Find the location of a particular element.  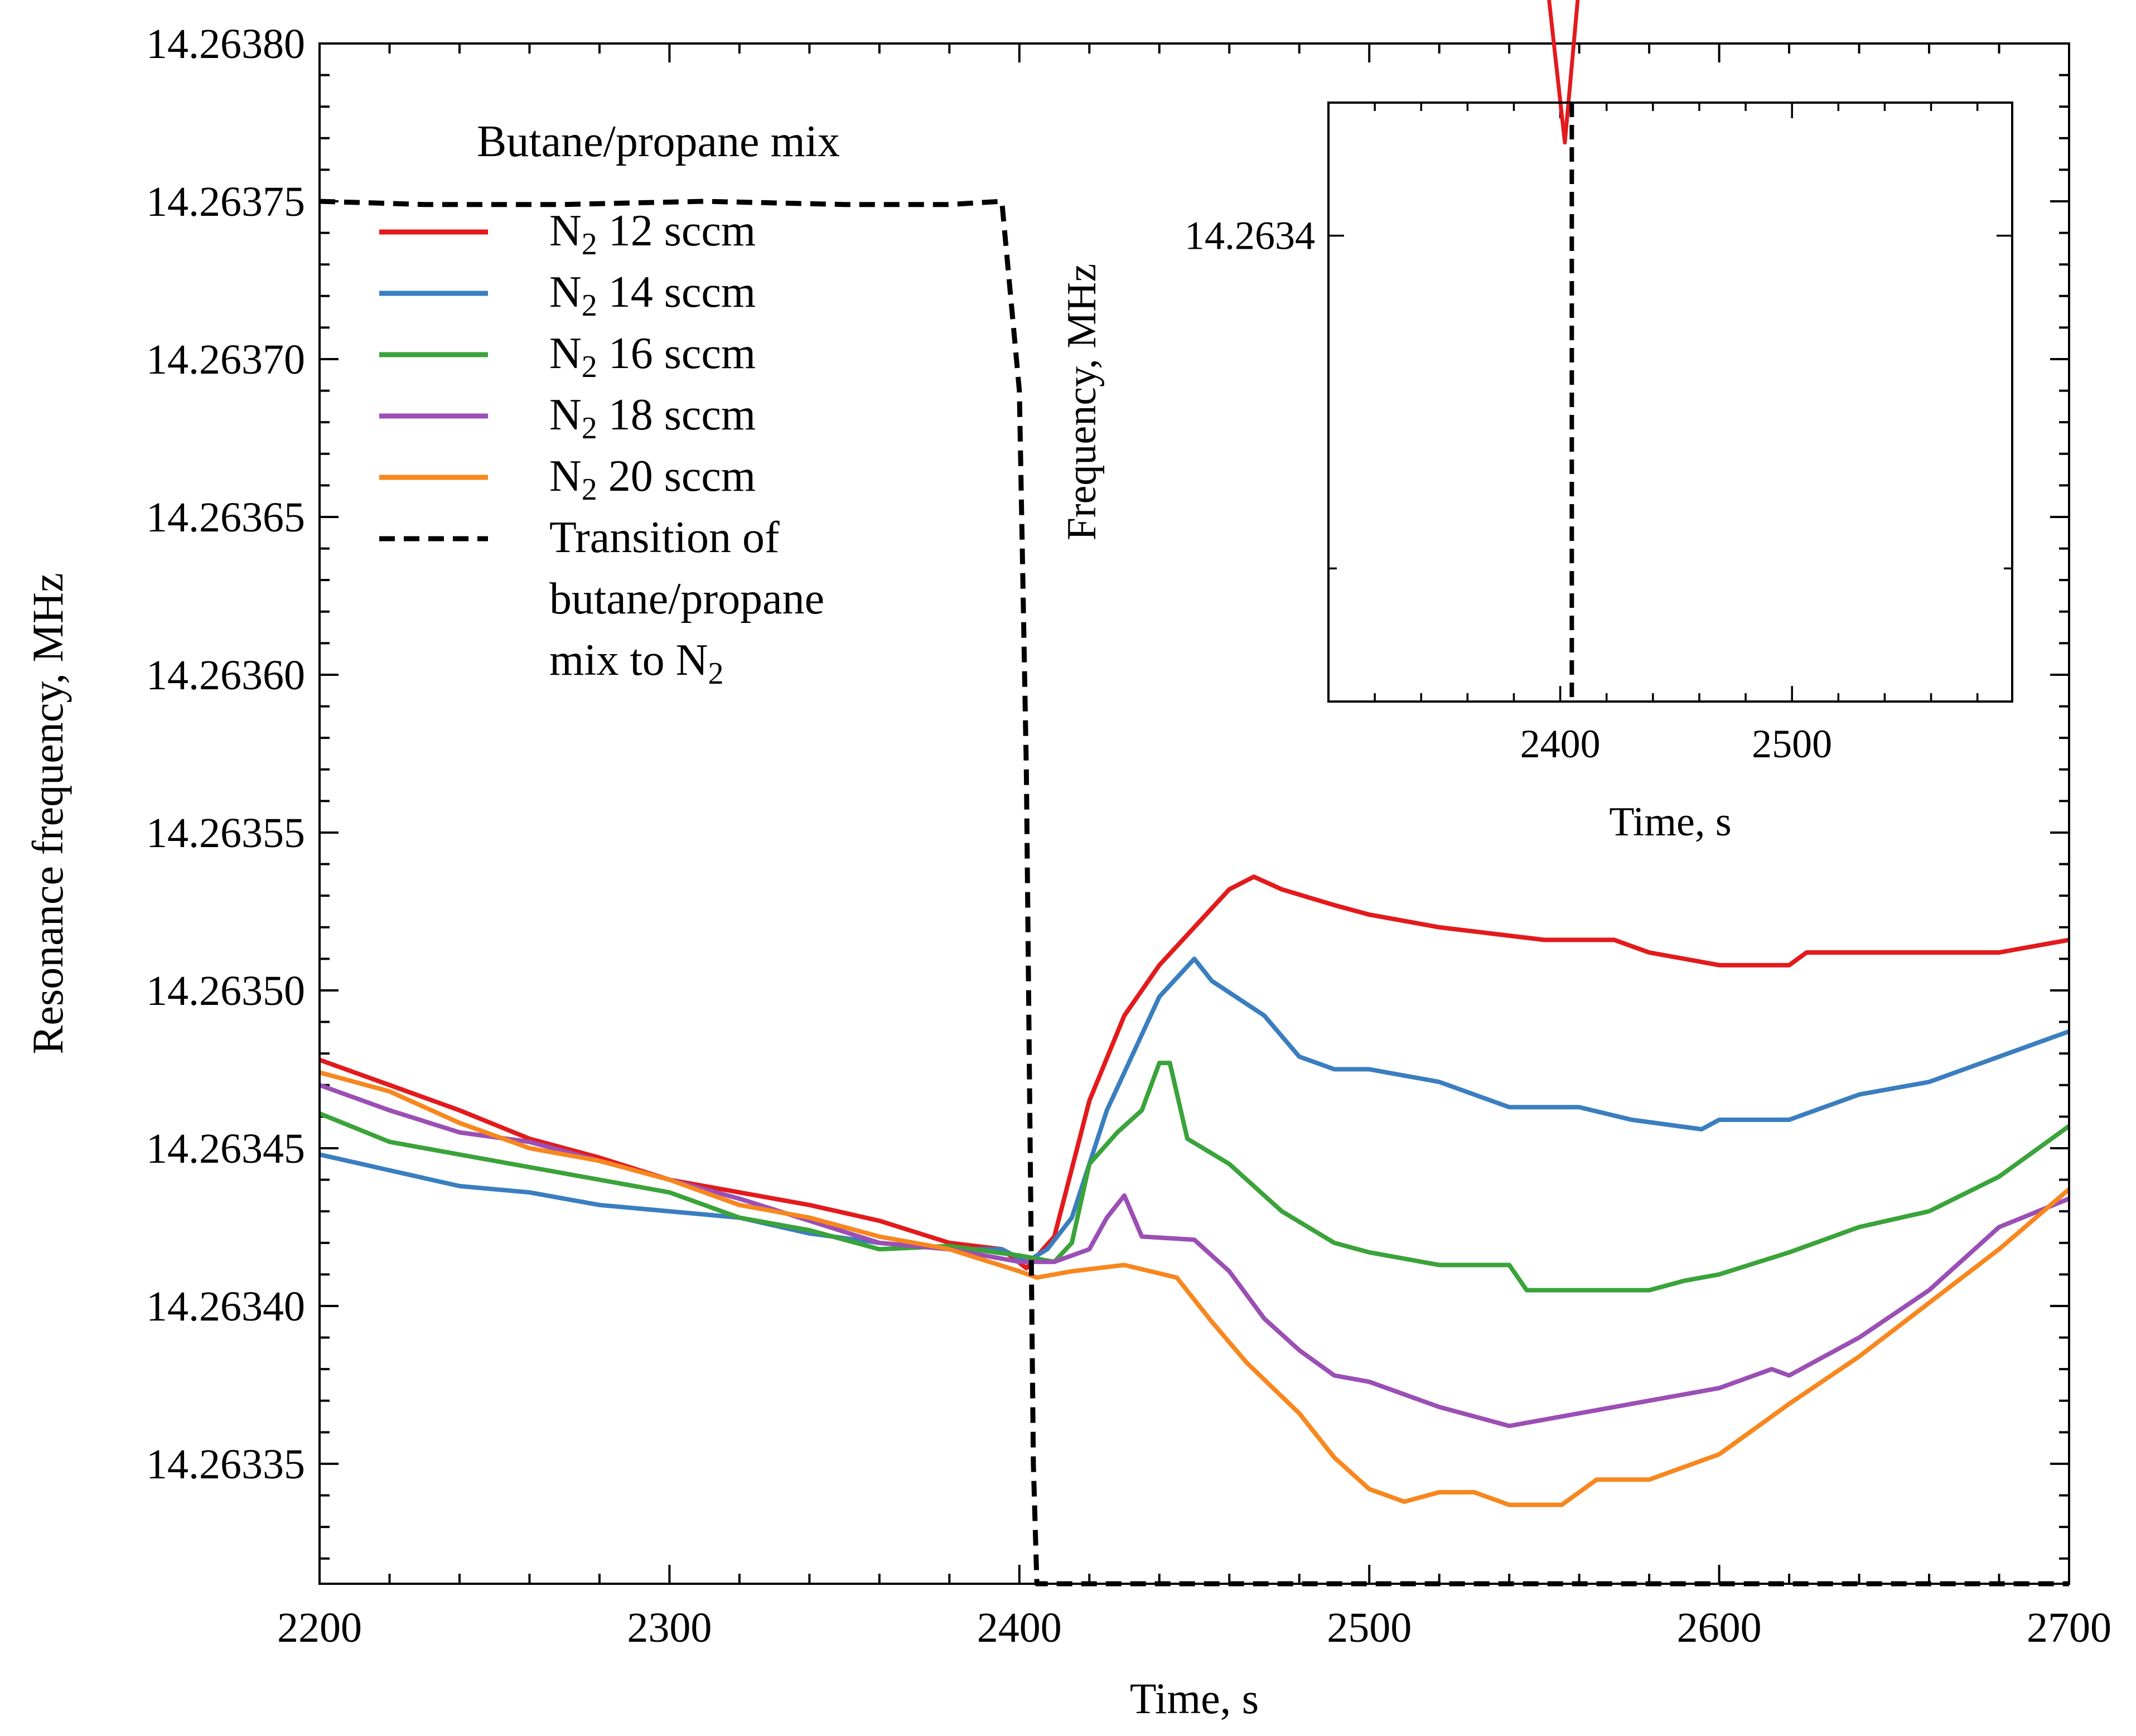

legend-label-1: N2 14 sccm is located at coordinates (652, 296).